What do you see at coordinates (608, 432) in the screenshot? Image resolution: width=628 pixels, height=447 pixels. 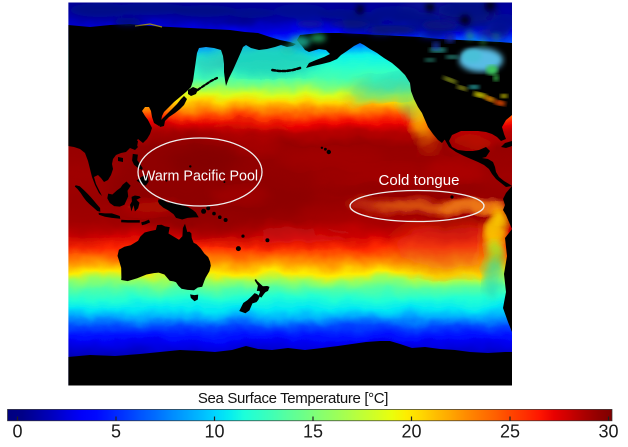 I see `svg-text: 30` at bounding box center [608, 432].